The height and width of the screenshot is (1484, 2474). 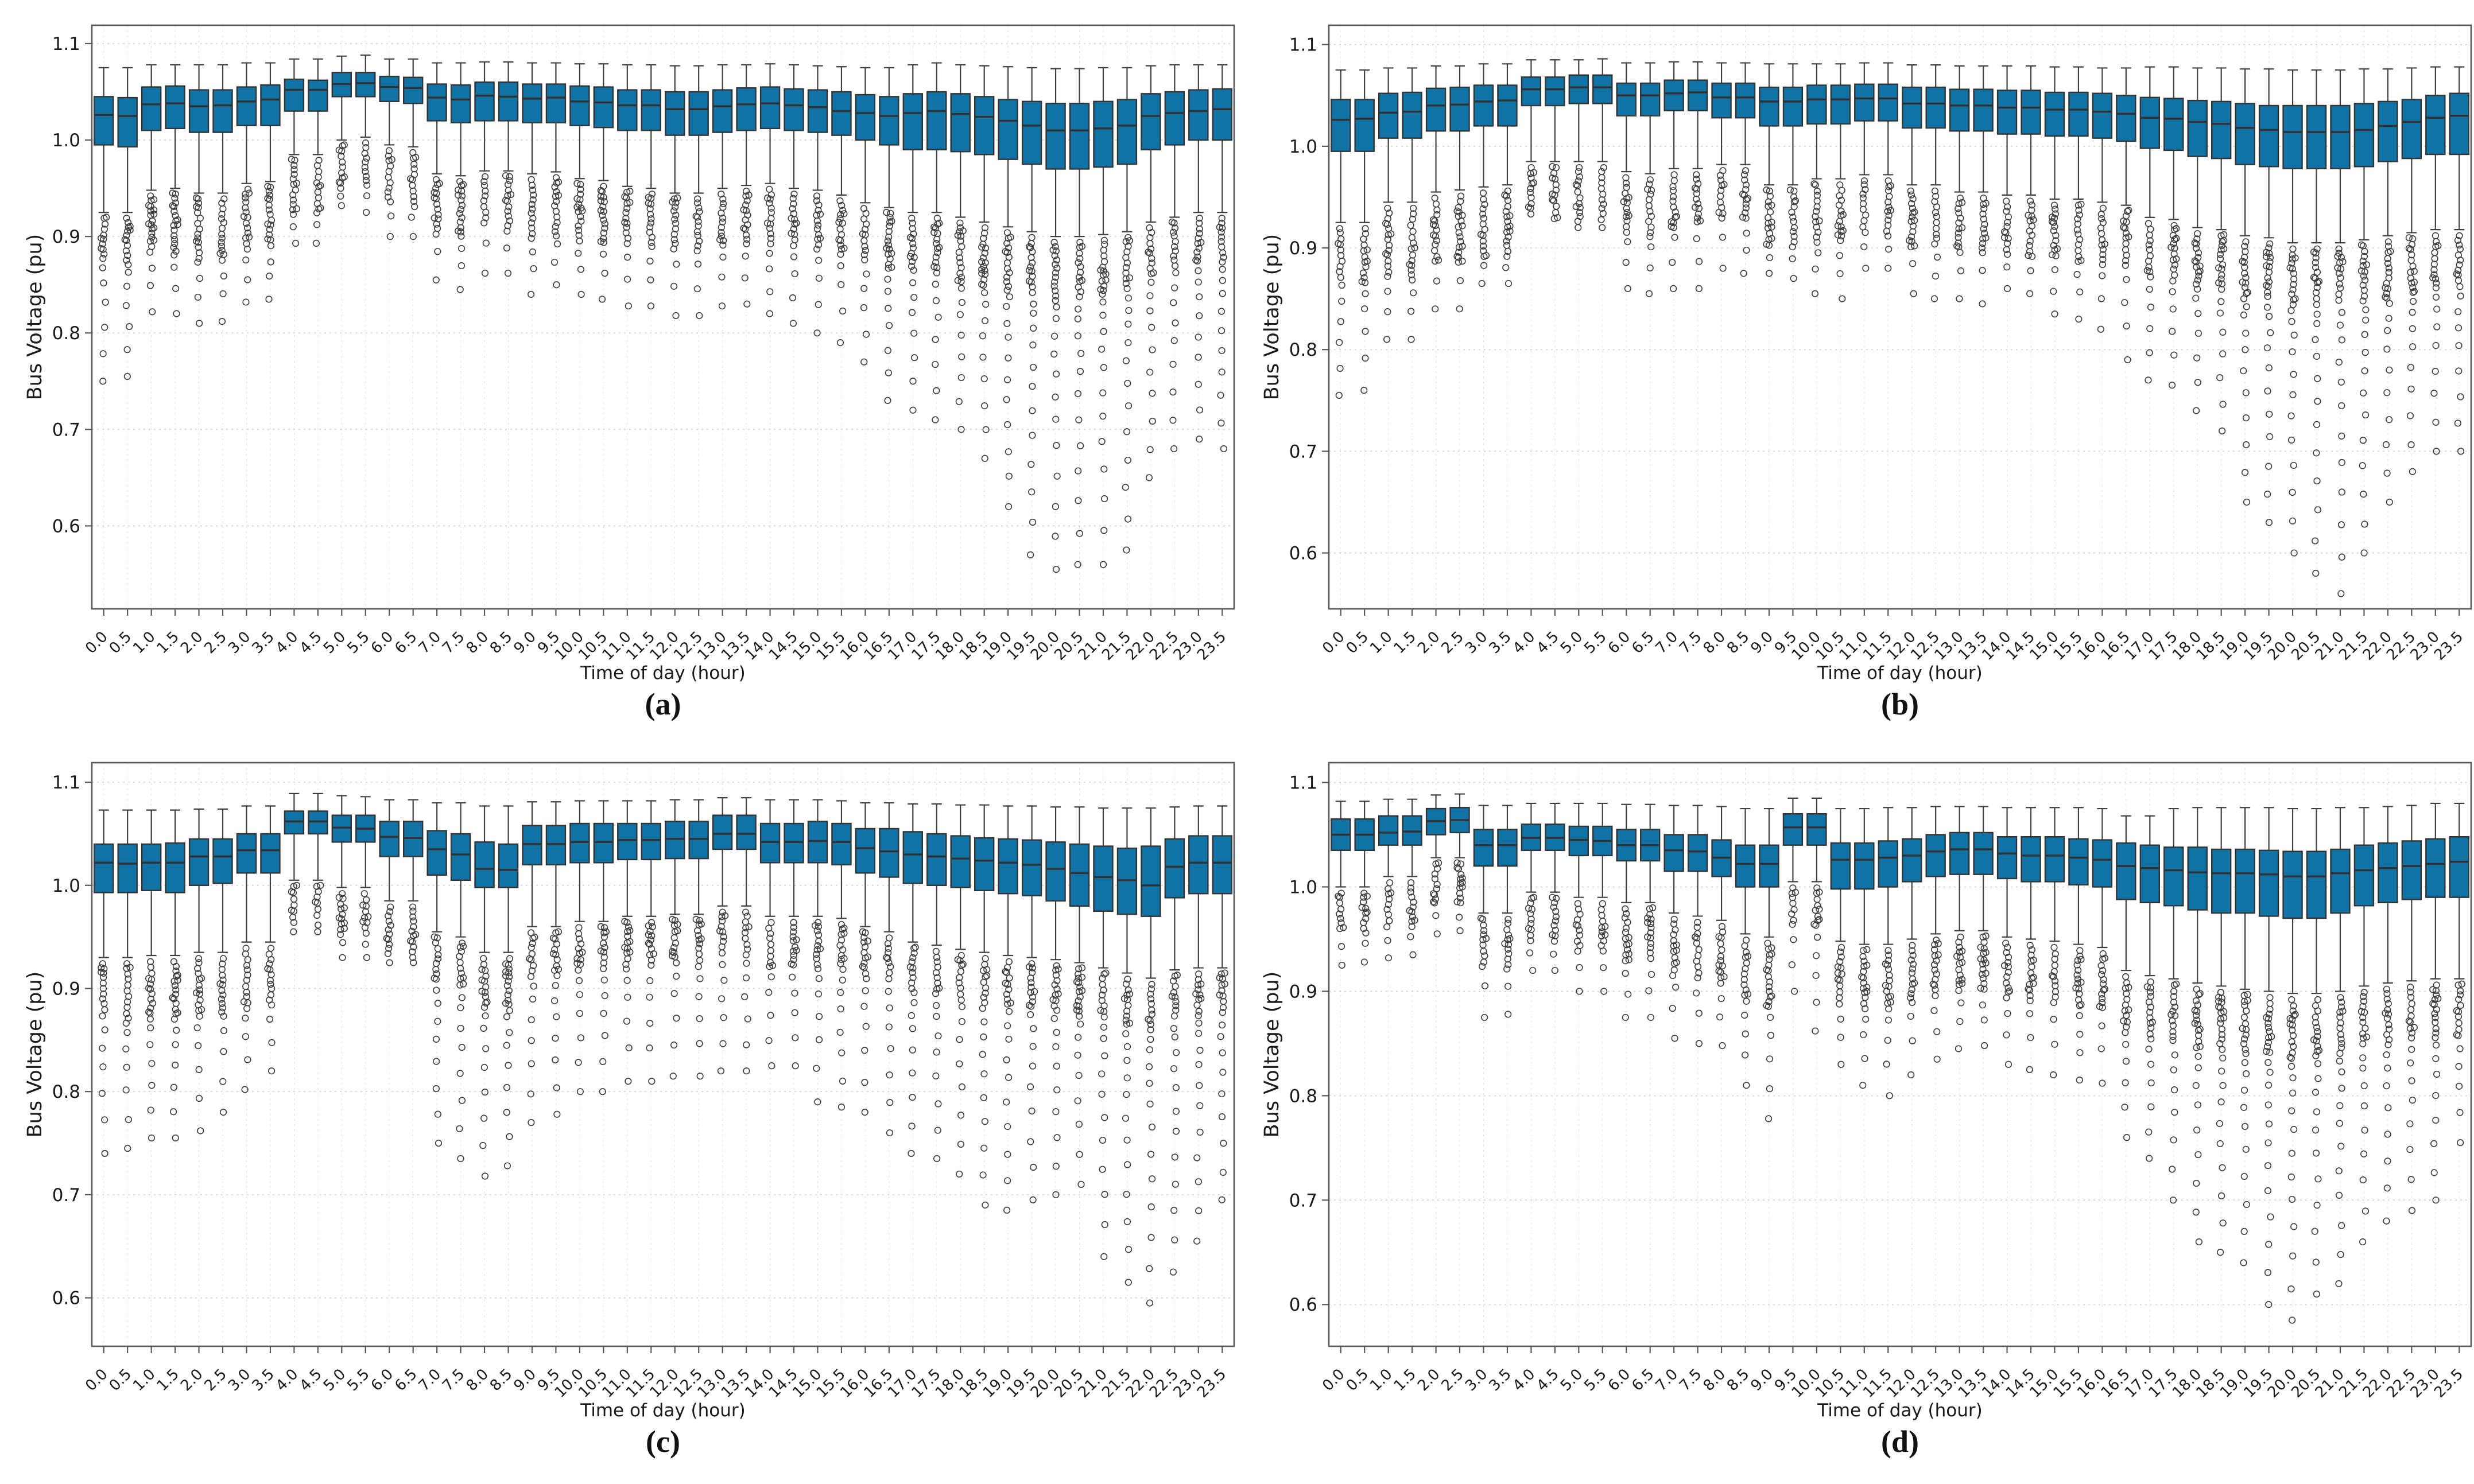 I want to click on subplot-caption-c: (c), so click(x=663, y=1441).